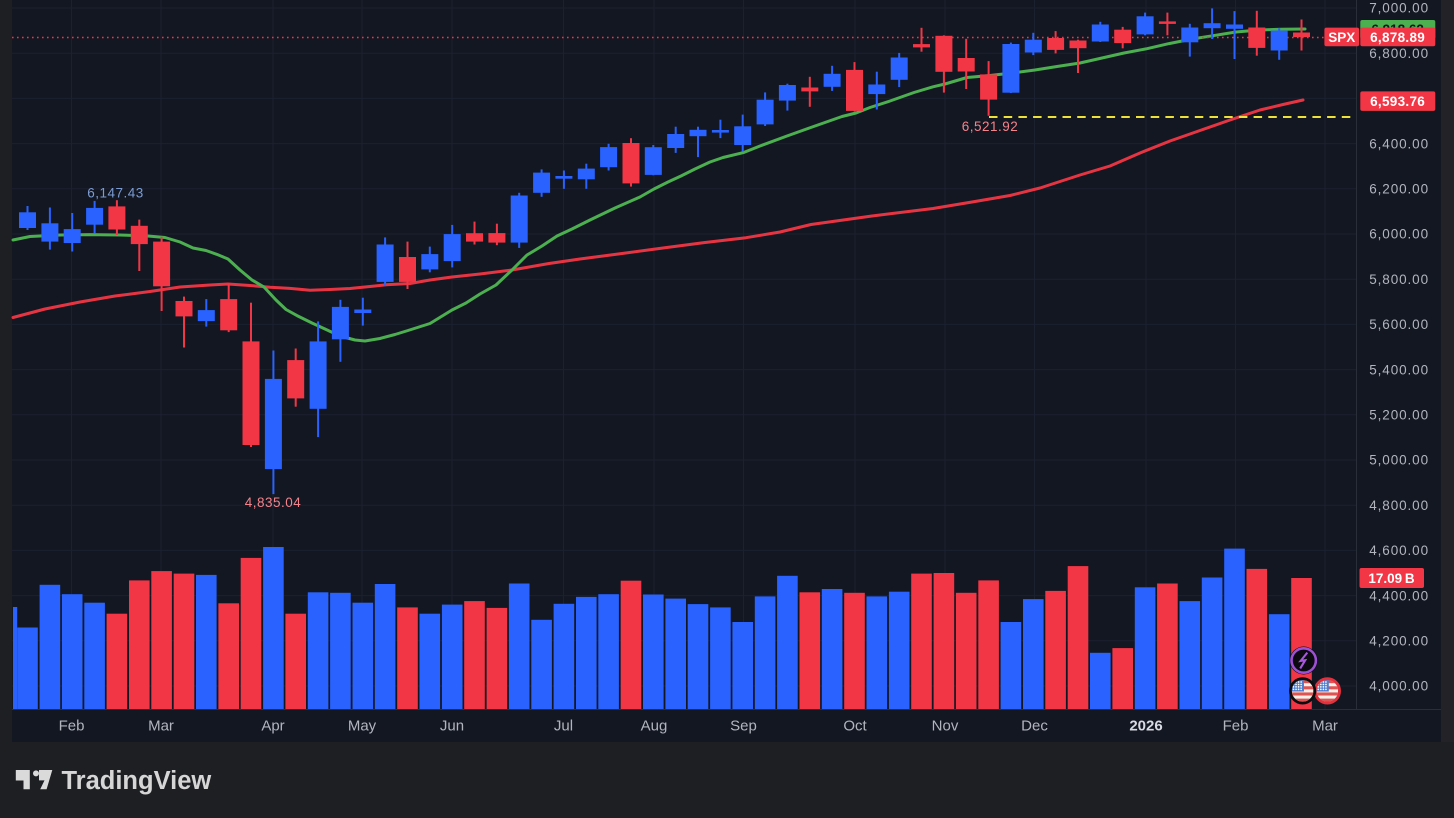 Image resolution: width=1454 pixels, height=818 pixels. What do you see at coordinates (1399, 505) in the screenshot?
I see `svg-text: 4,800.00` at bounding box center [1399, 505].